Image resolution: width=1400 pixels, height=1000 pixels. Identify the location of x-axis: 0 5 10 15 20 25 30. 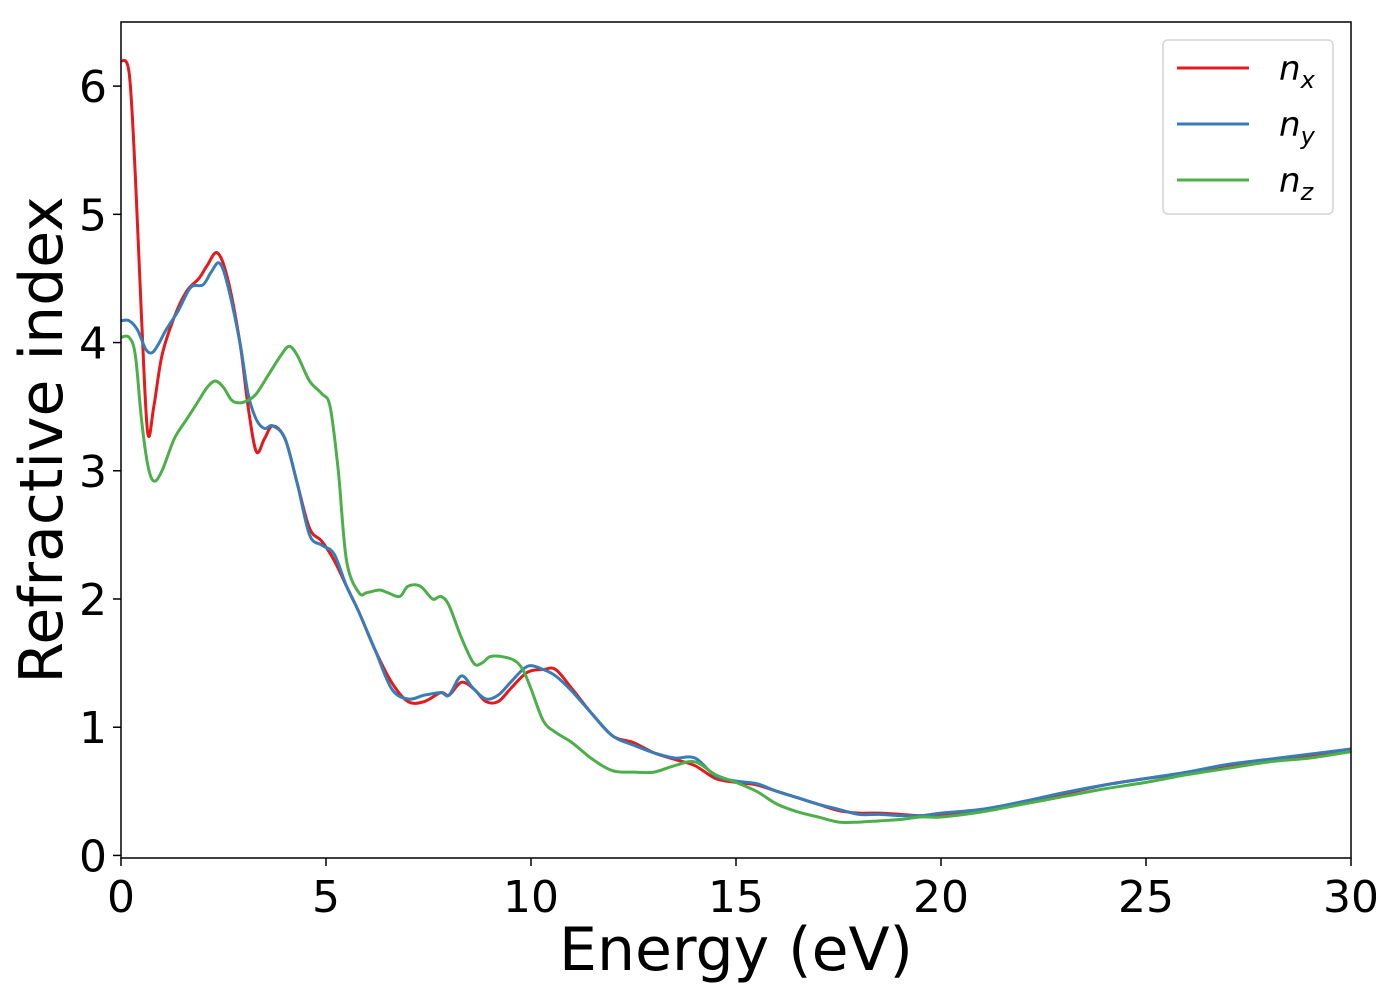
(743, 890).